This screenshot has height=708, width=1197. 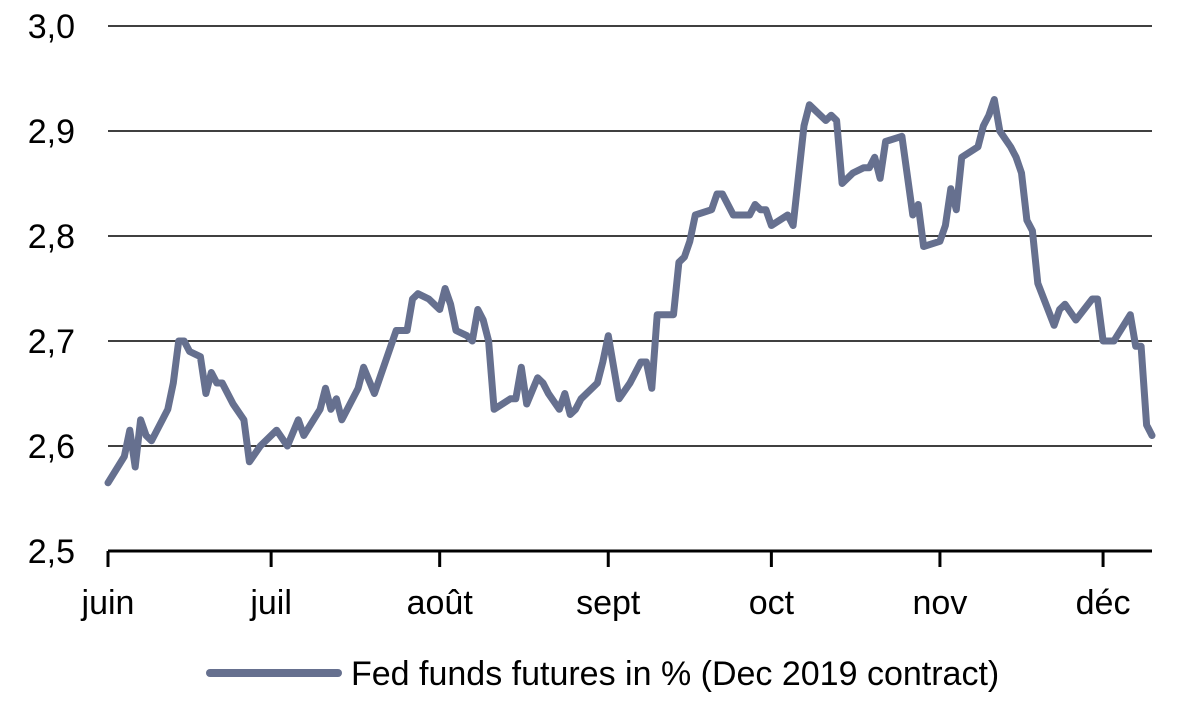 I want to click on x-tick-label: juin, so click(x=108, y=603).